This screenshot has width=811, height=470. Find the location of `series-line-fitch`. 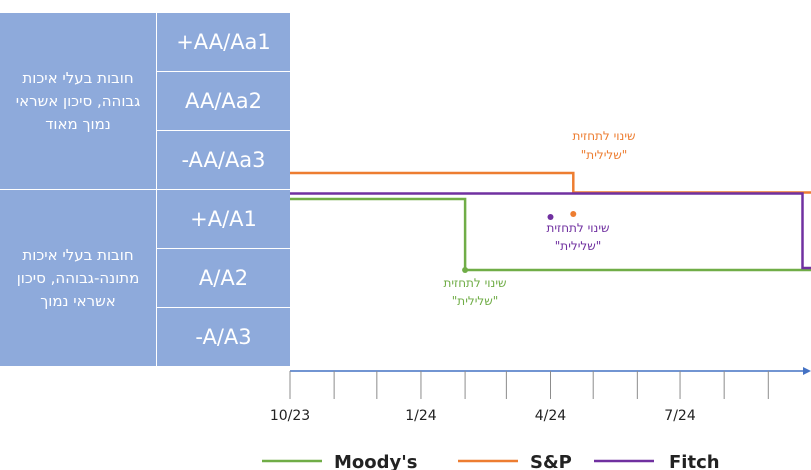

series-line-fitch is located at coordinates (550, 231).